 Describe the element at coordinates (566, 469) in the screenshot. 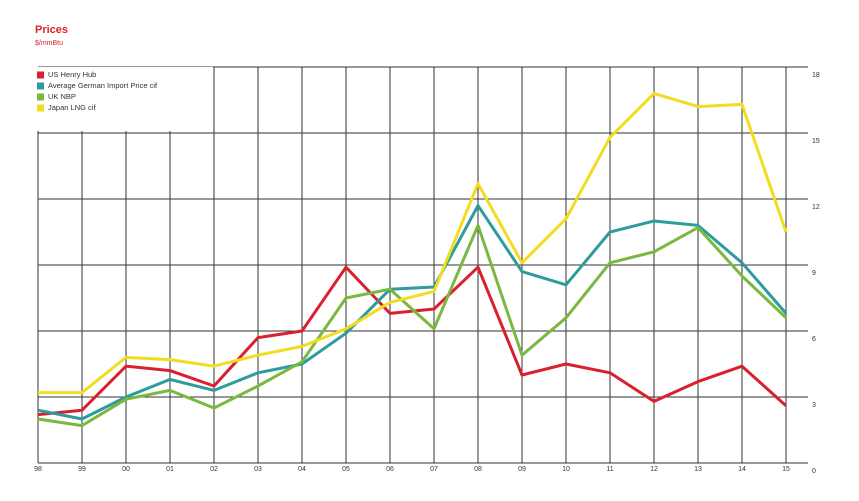

I see `x-tick-label: 10` at that location.